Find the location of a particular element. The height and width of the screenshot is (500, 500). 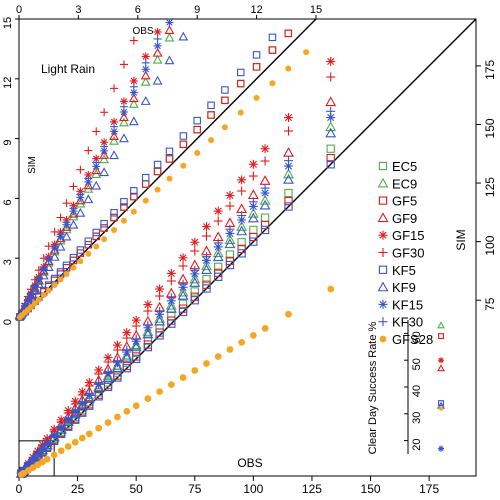

legend-marker-ec9-shape is located at coordinates (383, 182).